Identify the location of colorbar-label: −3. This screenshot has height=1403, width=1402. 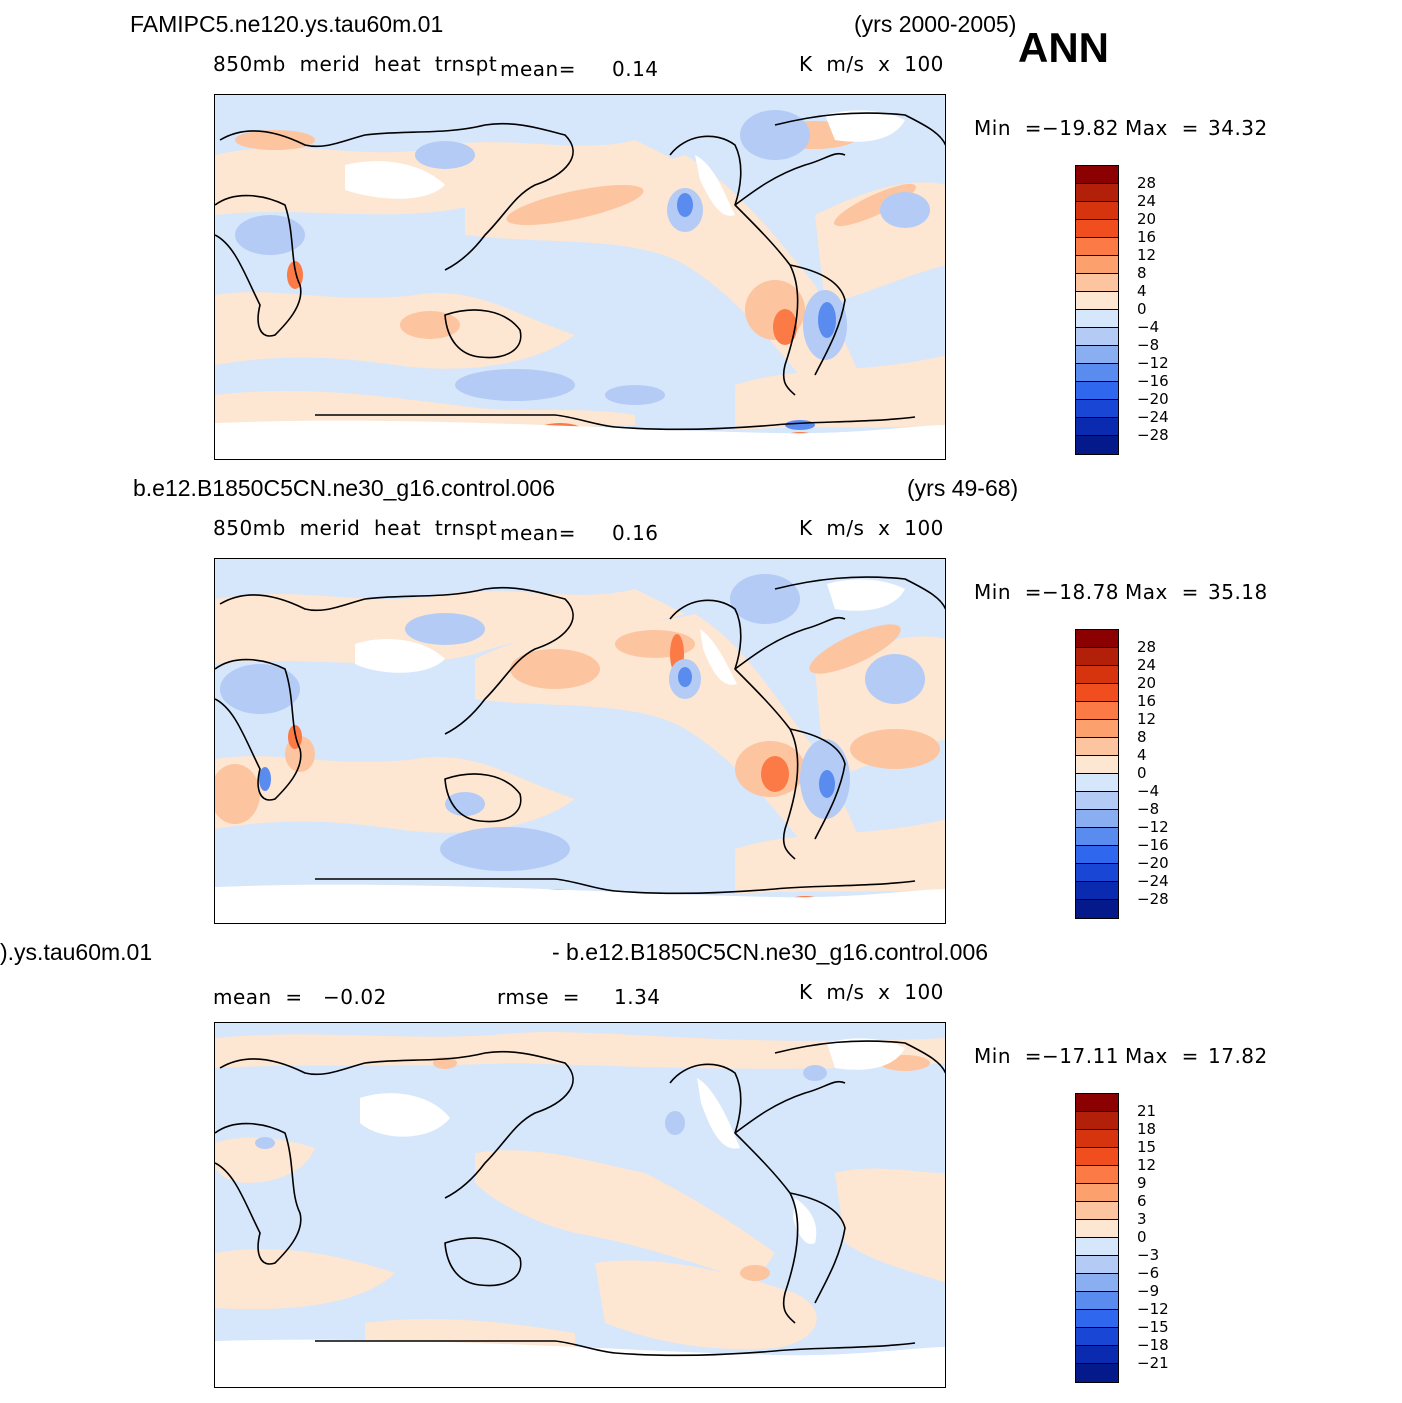
(1148, 1255).